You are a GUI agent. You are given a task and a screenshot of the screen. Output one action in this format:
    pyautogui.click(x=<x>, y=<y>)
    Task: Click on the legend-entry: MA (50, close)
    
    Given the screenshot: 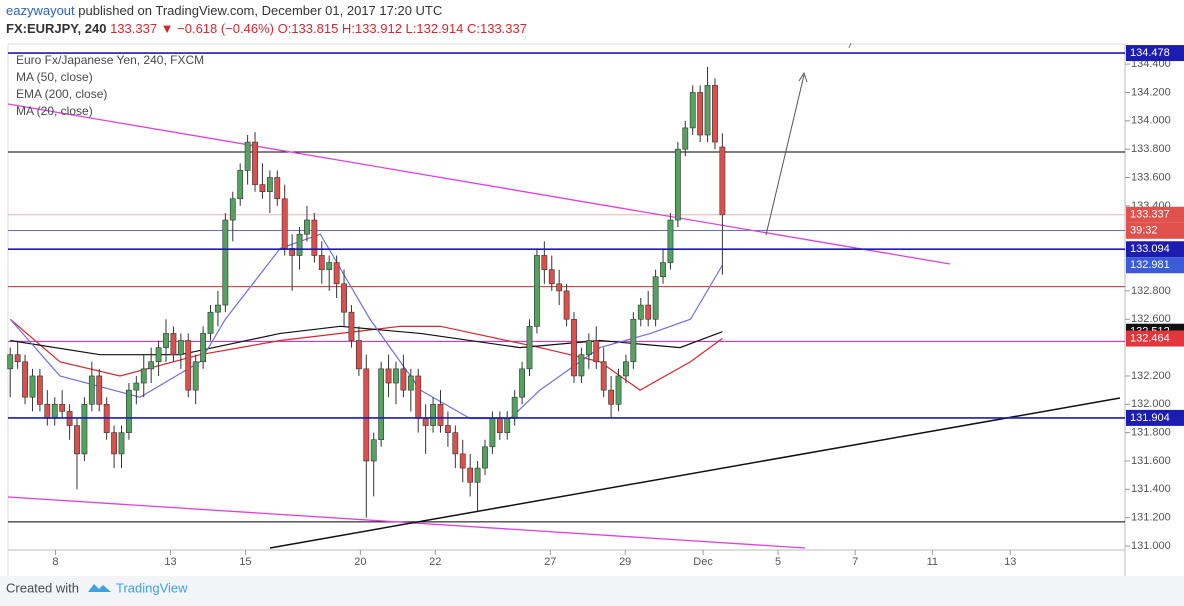 What is the action you would take?
    pyautogui.click(x=54, y=77)
    